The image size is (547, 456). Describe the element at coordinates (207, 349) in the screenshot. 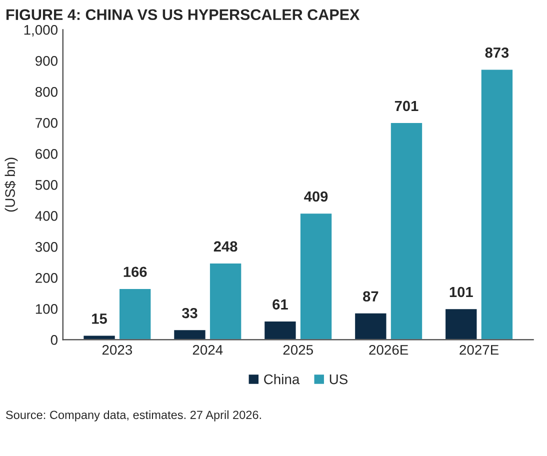

I see `x-tick-label: 2024` at that location.